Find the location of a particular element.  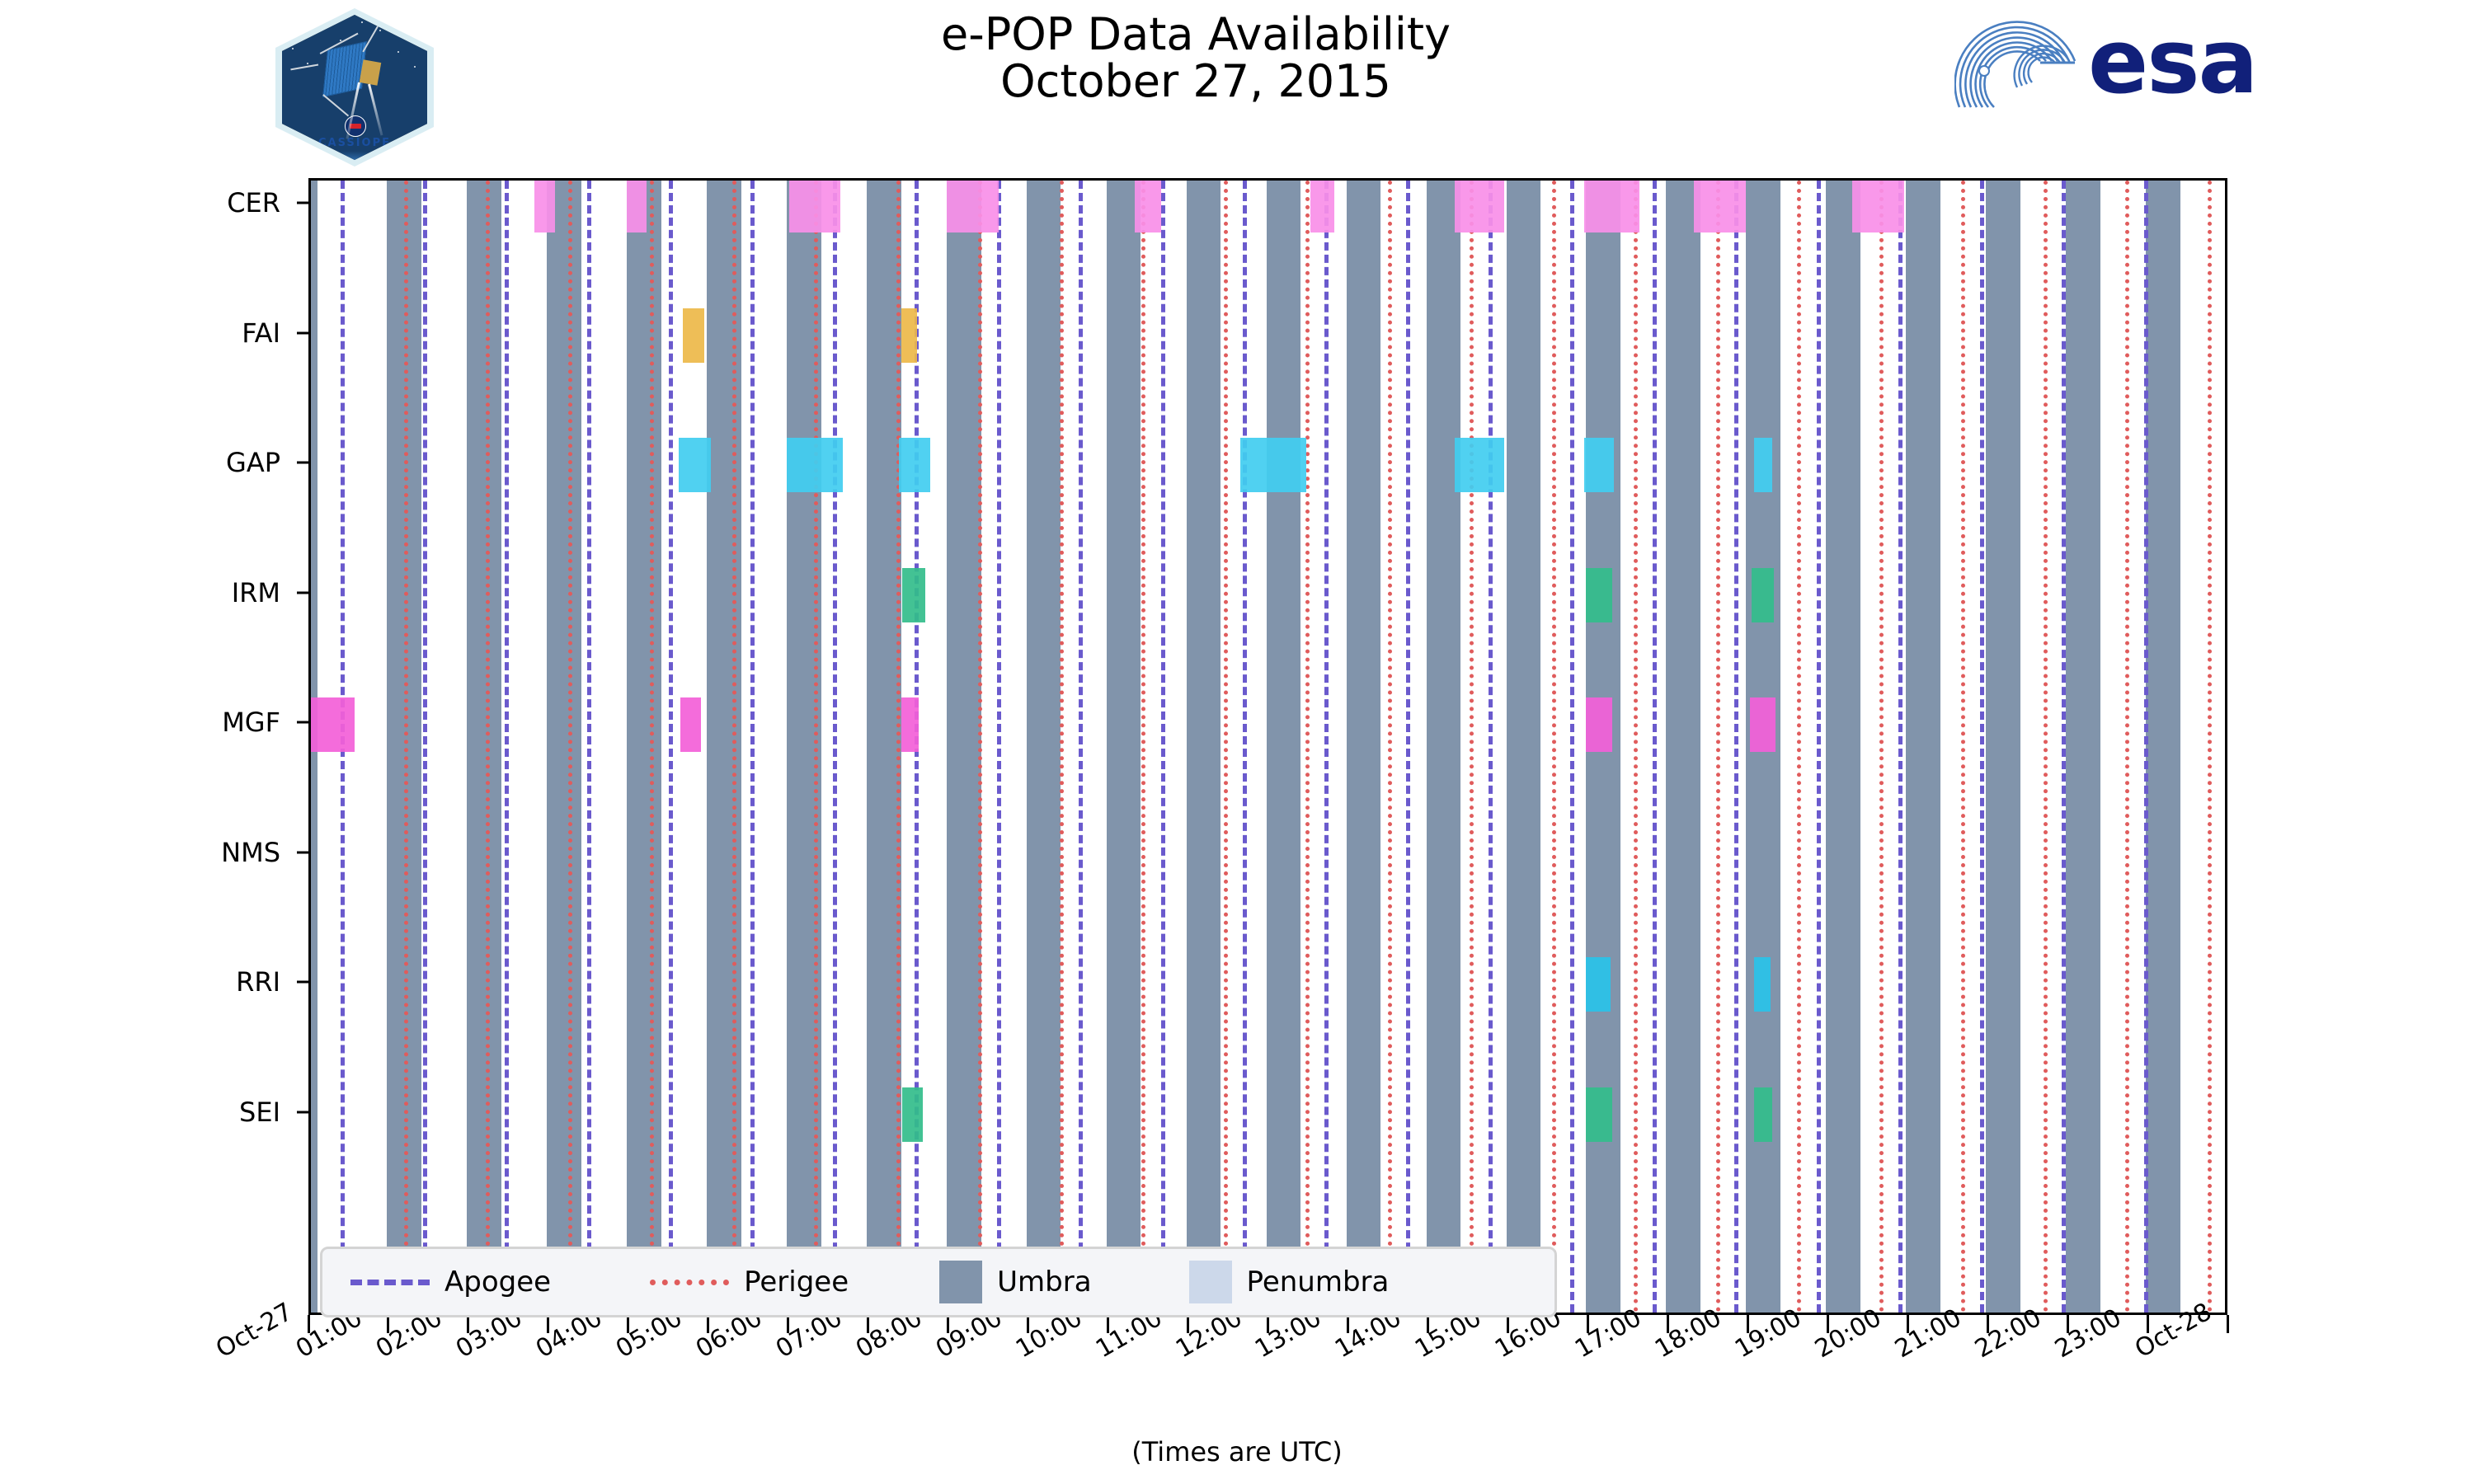

esa-emblem-icon is located at coordinates (2015, 64).